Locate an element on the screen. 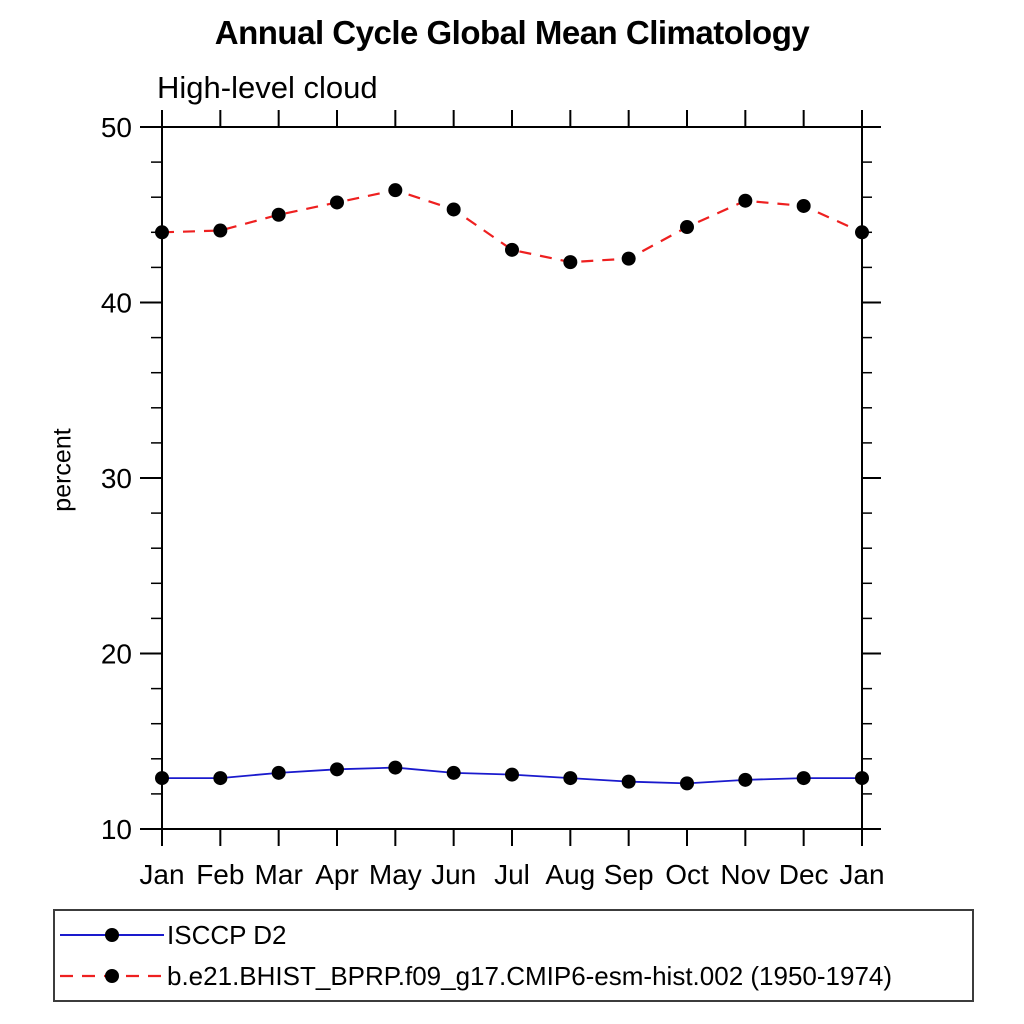 This screenshot has width=1024, height=1024. legend-item-observation: ISCCP D2 is located at coordinates (516, 935).